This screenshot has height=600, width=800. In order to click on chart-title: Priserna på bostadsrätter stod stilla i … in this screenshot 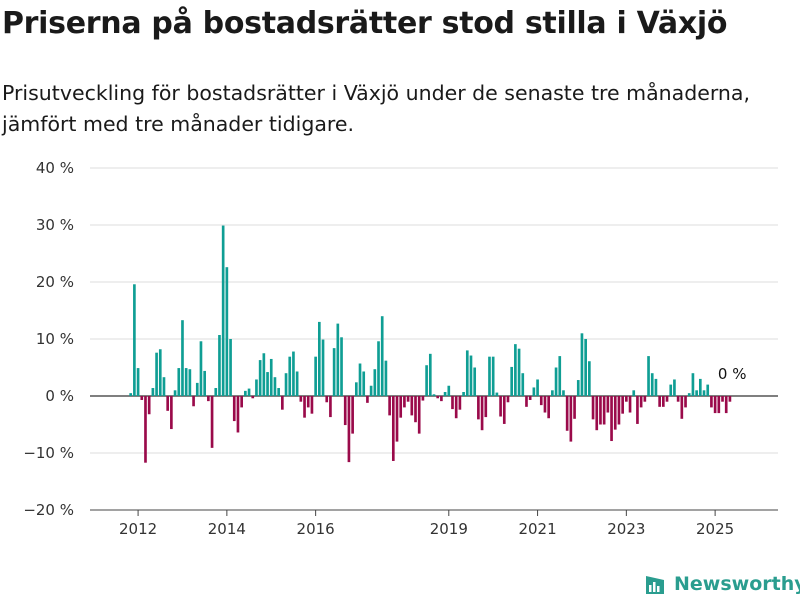, I will do `click(365, 23)`.